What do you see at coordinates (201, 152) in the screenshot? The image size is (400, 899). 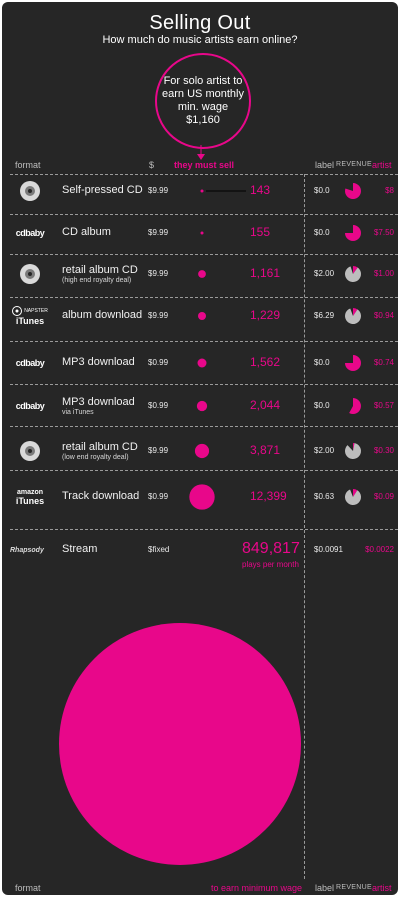 I see `callout-arrow` at bounding box center [201, 152].